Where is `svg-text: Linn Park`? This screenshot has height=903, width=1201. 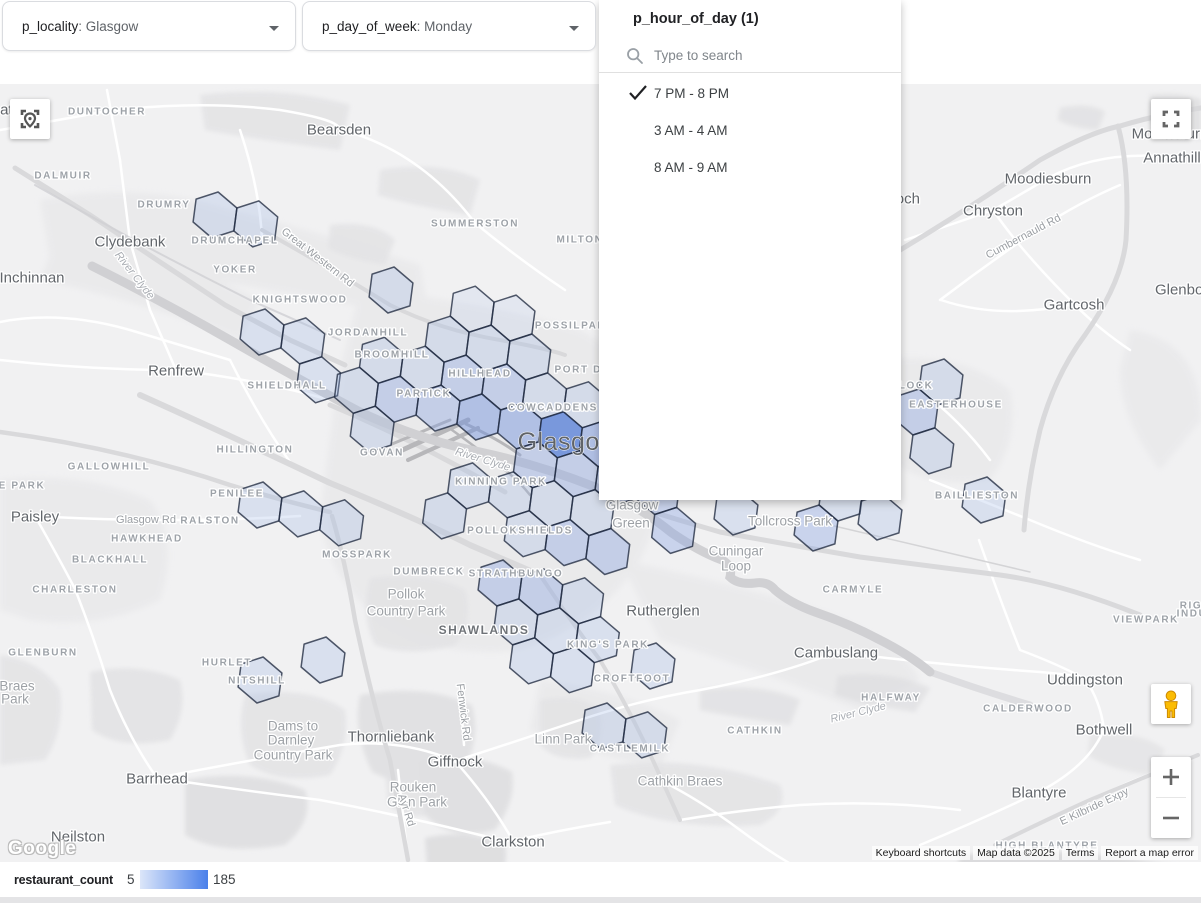
svg-text: Linn Park is located at coordinates (562, 739).